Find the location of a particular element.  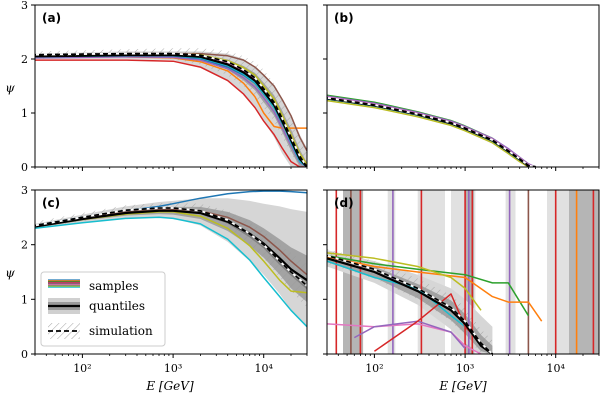

quantile-band-inner is located at coordinates (431, 131).